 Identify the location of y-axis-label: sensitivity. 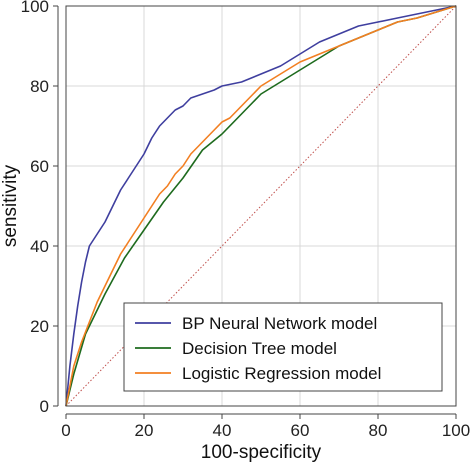
(10, 205).